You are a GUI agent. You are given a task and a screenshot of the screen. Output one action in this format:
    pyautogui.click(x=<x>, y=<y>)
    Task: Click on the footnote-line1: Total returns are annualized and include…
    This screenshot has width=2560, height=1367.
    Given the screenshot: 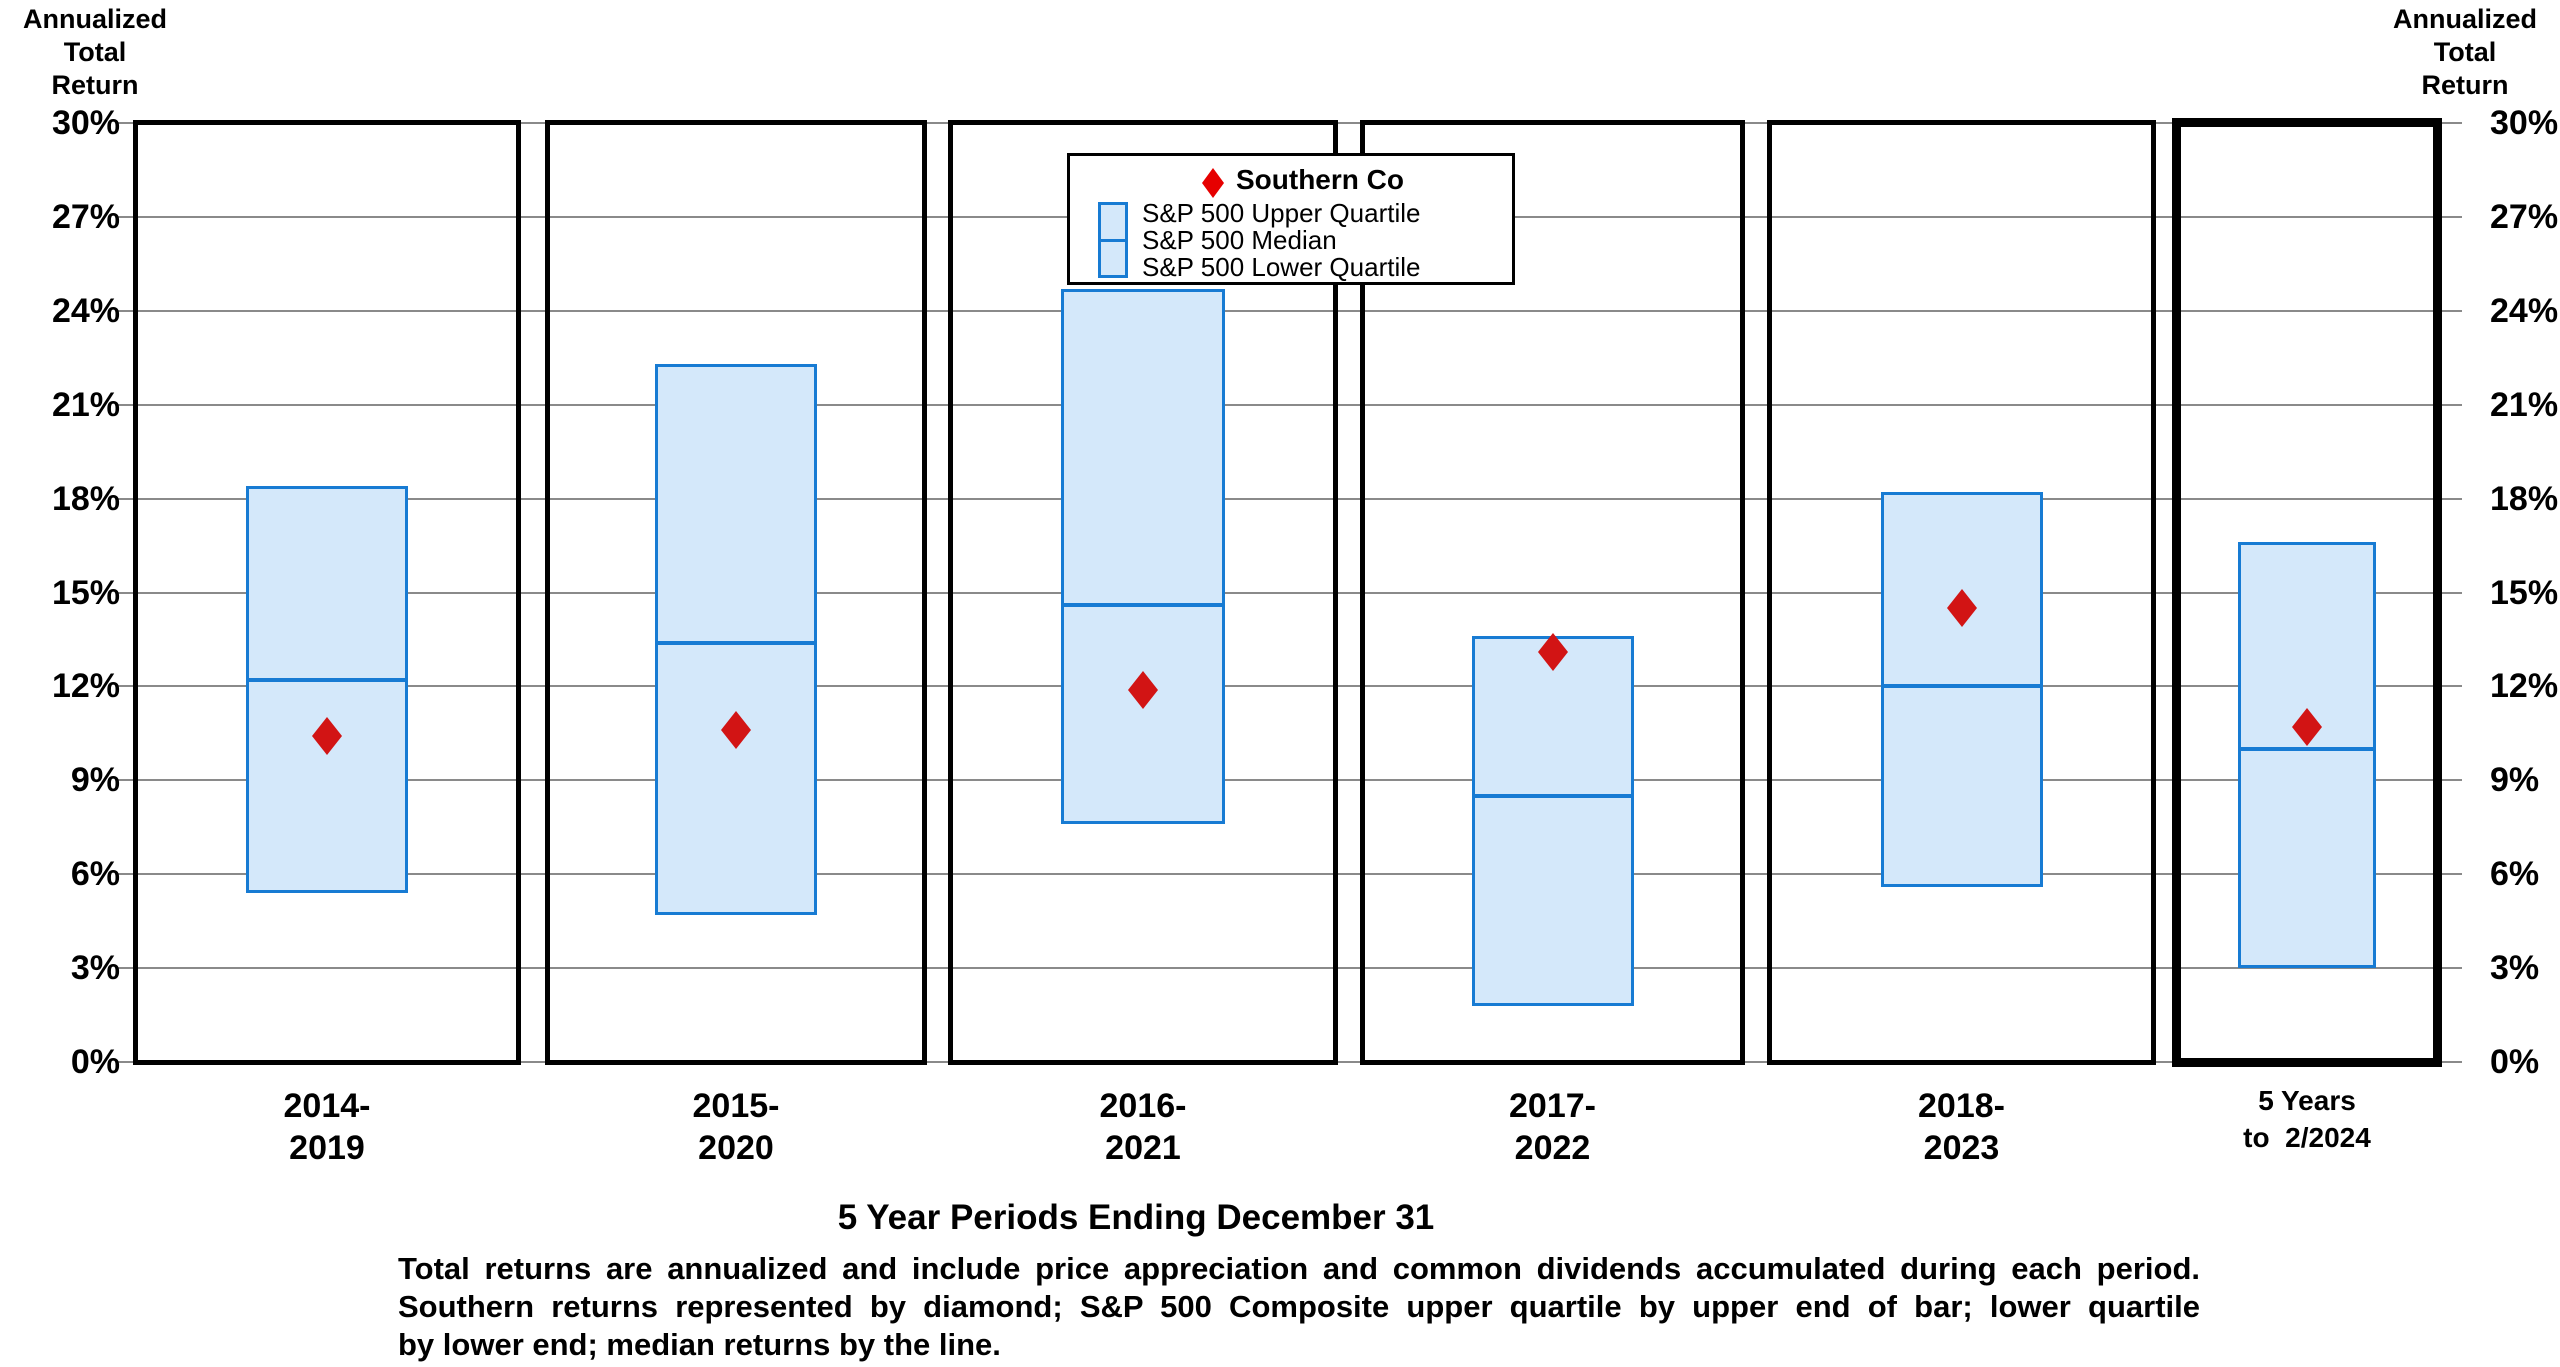 What is the action you would take?
    pyautogui.click(x=1299, y=1268)
    